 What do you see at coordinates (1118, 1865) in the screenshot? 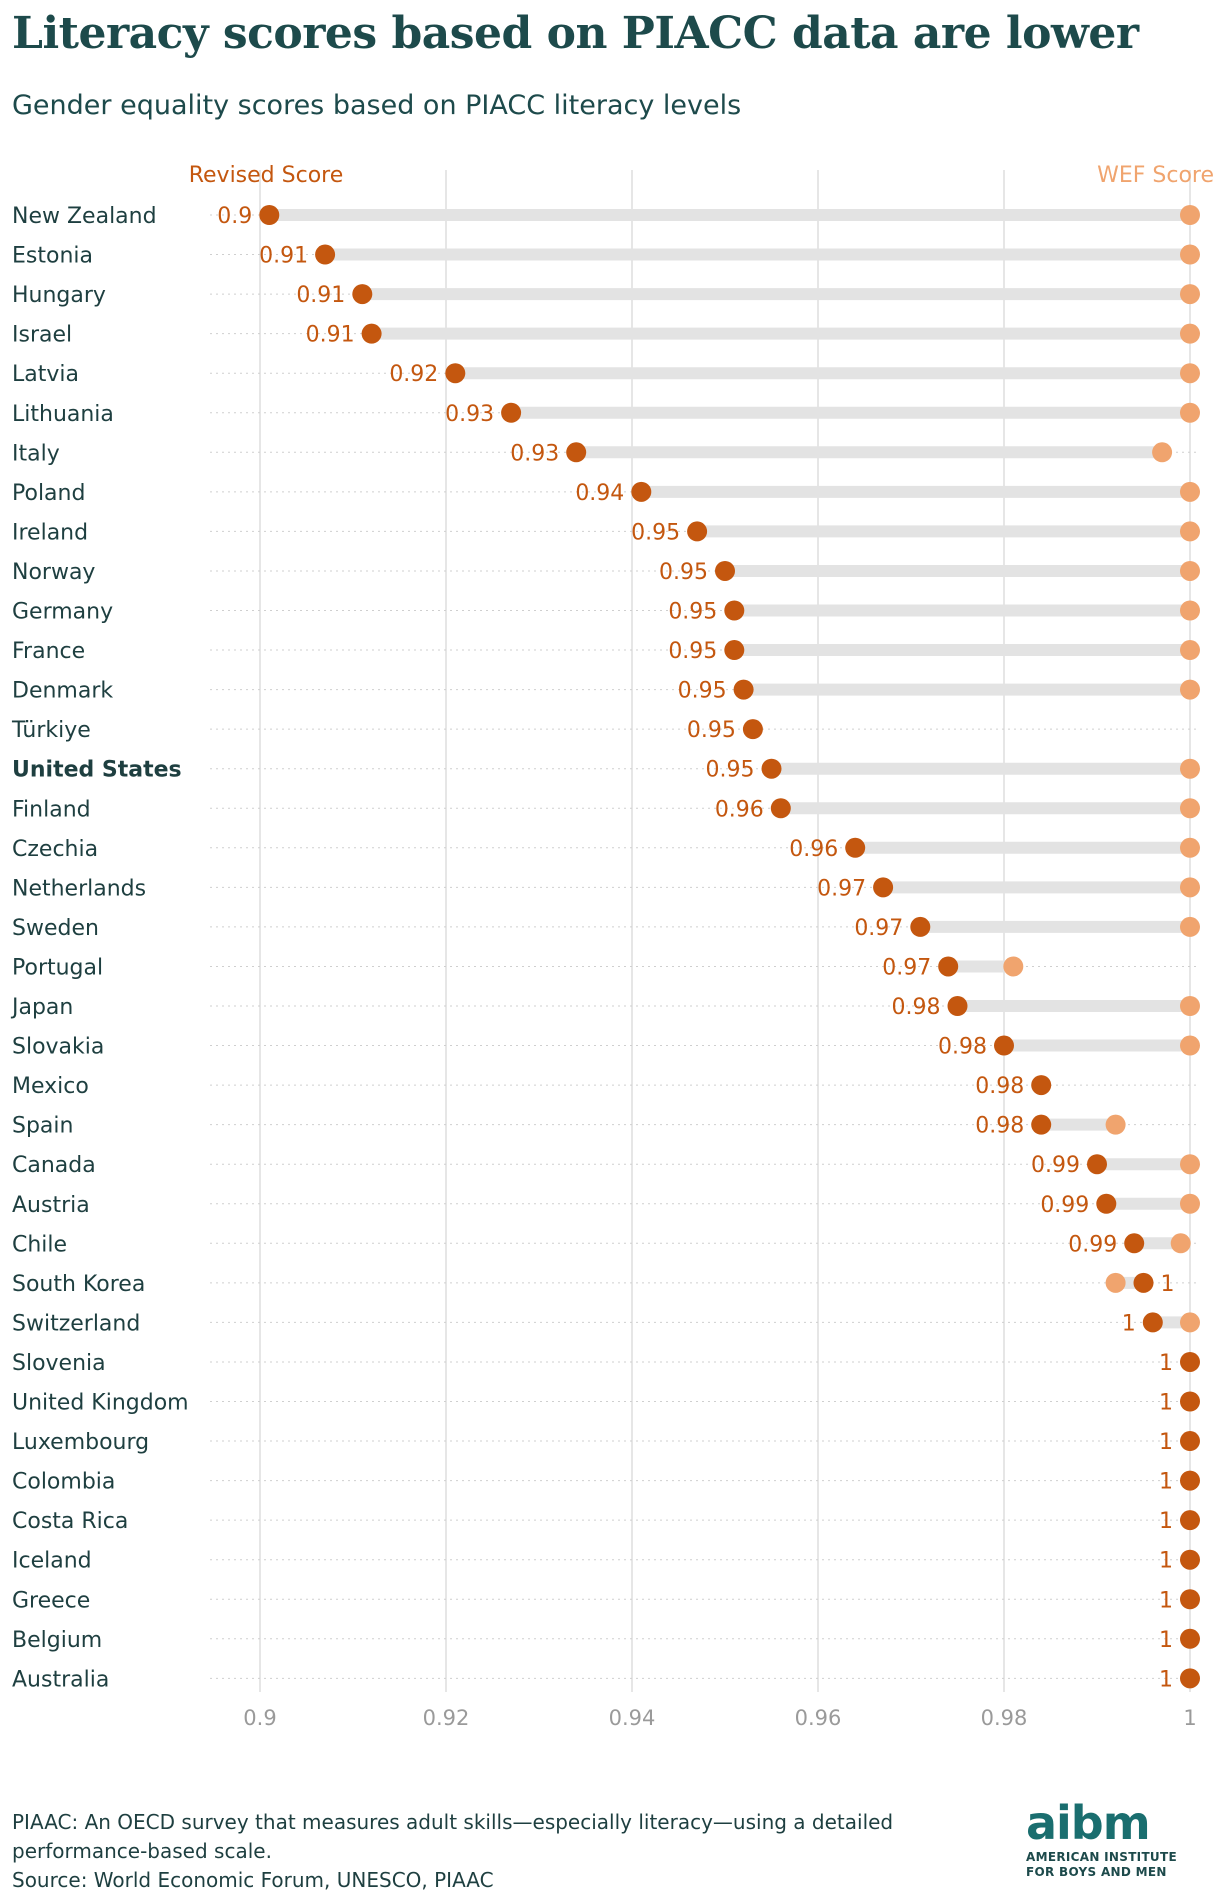
I see `logo-tagline: AMERICAN INSTITUTE FOR BOYS AND MEN` at bounding box center [1118, 1865].